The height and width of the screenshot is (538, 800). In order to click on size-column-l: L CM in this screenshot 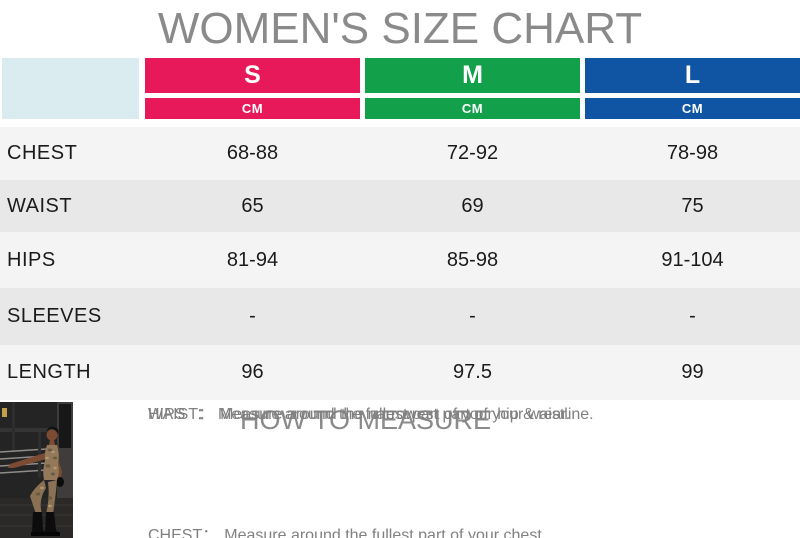, I will do `click(692, 88)`.